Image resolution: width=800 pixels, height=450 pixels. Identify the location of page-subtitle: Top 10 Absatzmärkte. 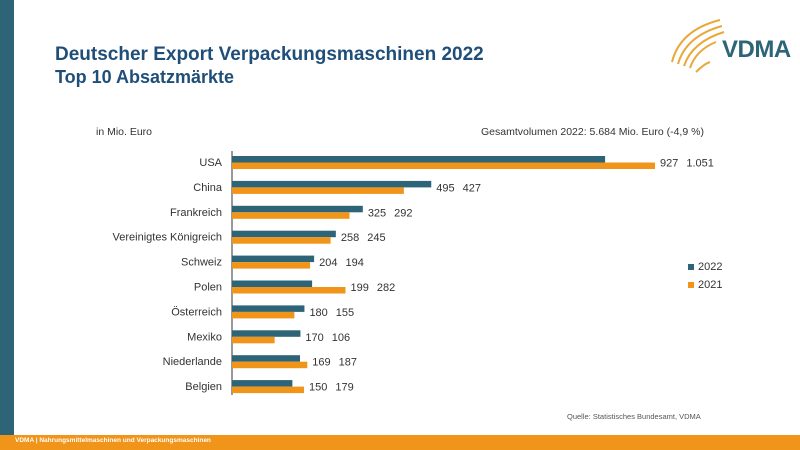
(145, 77).